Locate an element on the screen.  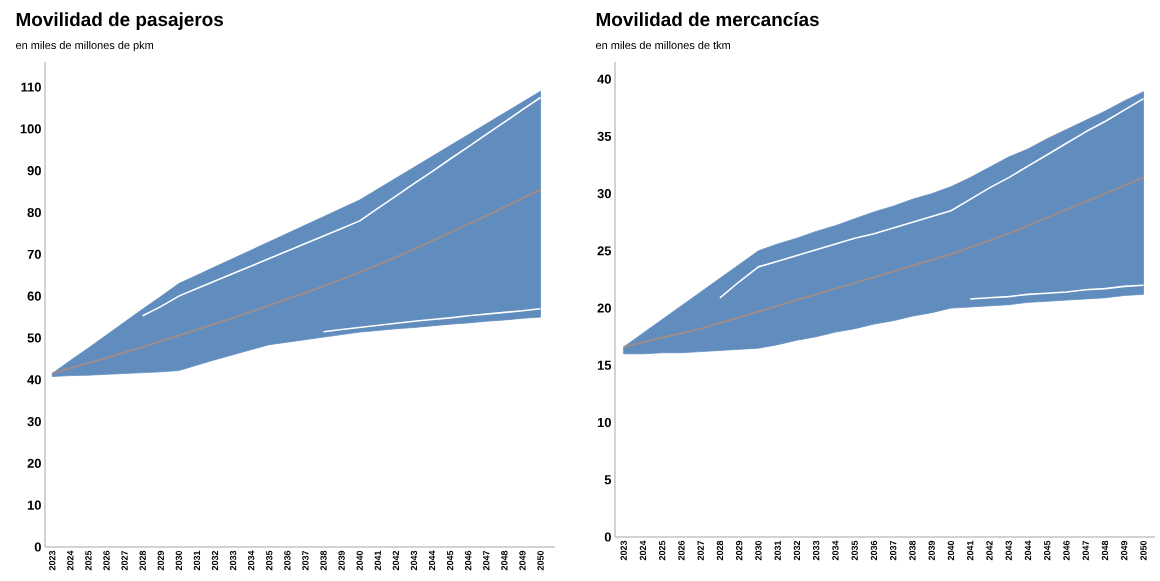
y-tick-label: 80 is located at coordinates (34, 212).